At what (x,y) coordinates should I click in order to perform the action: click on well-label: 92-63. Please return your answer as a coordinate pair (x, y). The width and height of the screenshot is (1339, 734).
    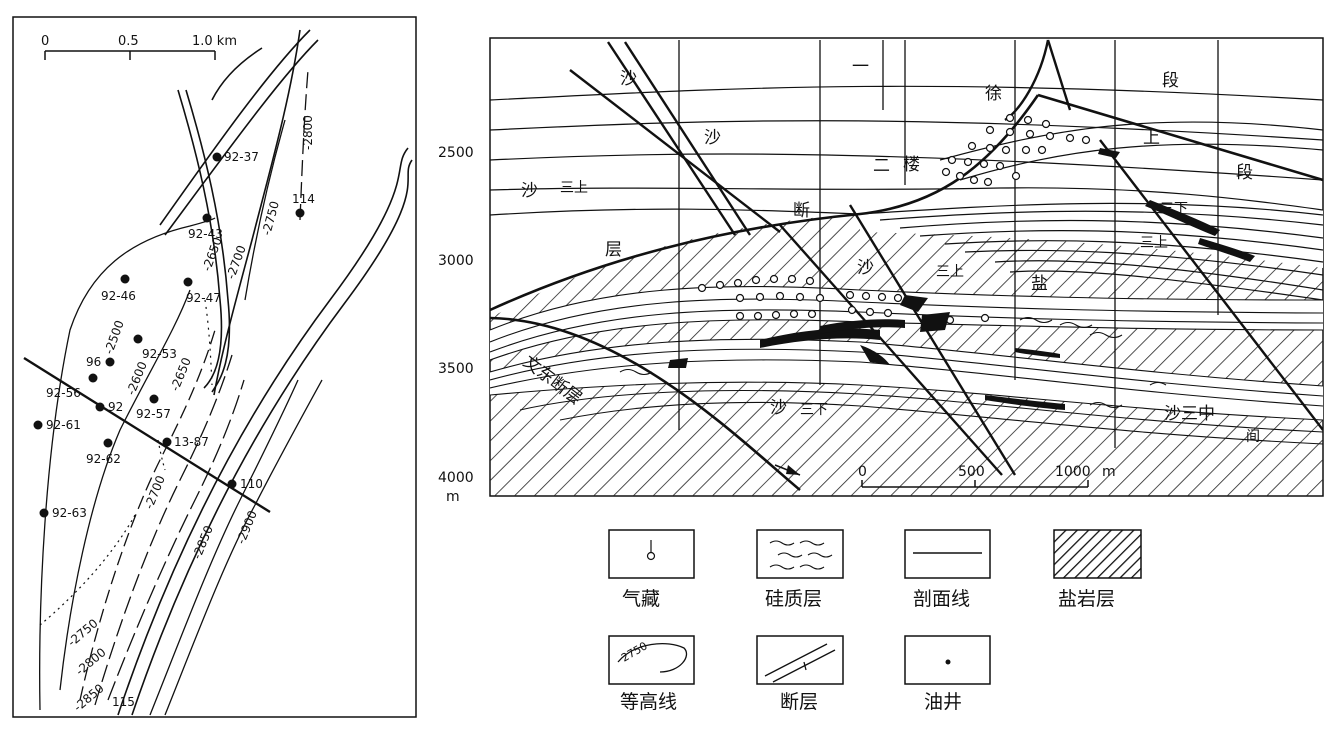
    Looking at the image, I should click on (69, 513).